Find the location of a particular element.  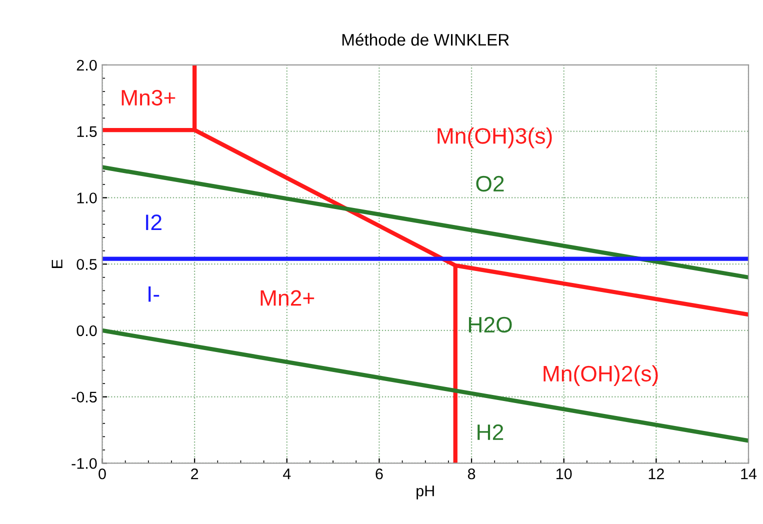

x-tick-label: 2 is located at coordinates (194, 474).